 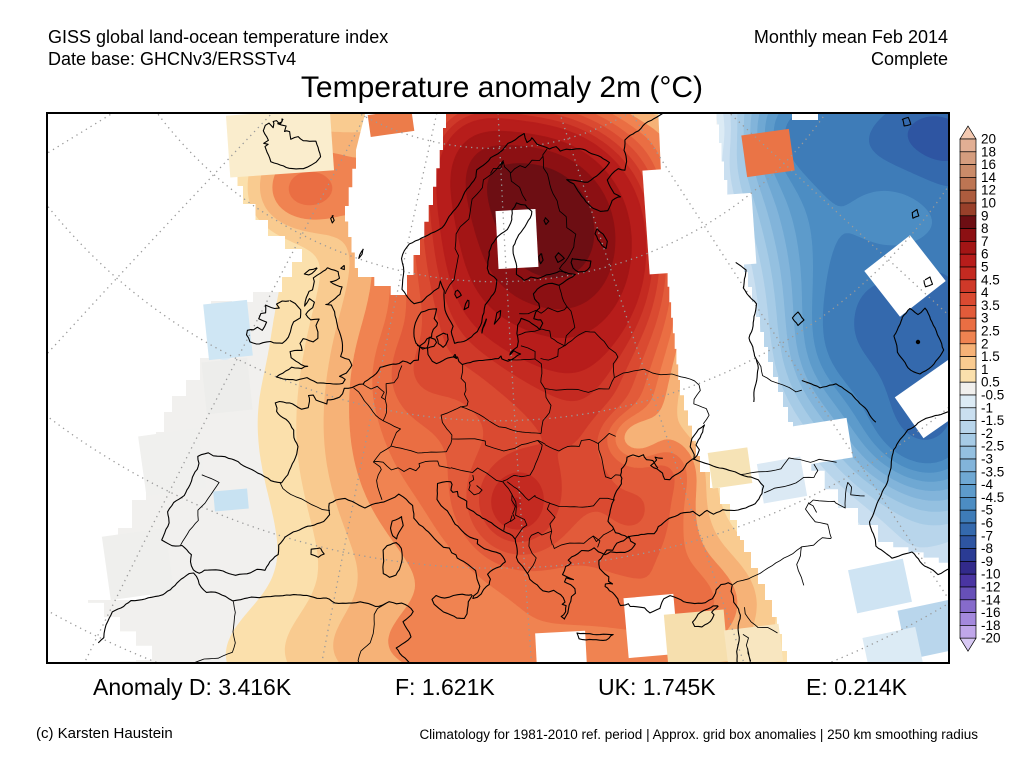 I want to click on svg-text: 14, so click(x=989, y=177).